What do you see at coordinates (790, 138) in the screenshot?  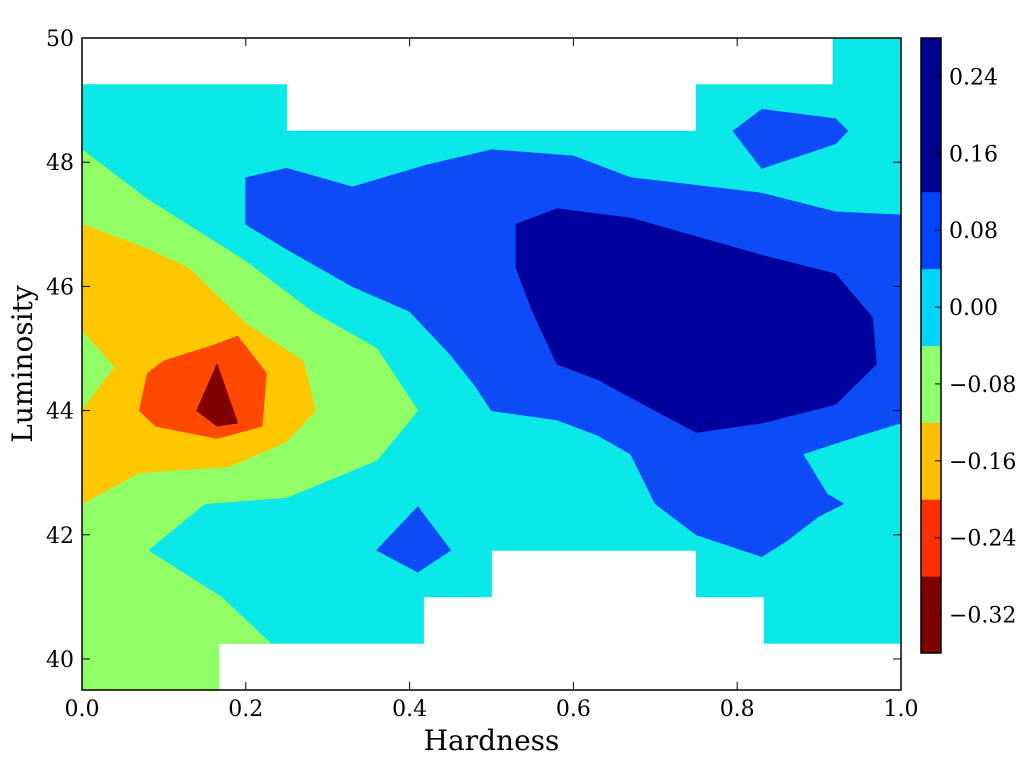 I see `contour-region-blue-island-top` at bounding box center [790, 138].